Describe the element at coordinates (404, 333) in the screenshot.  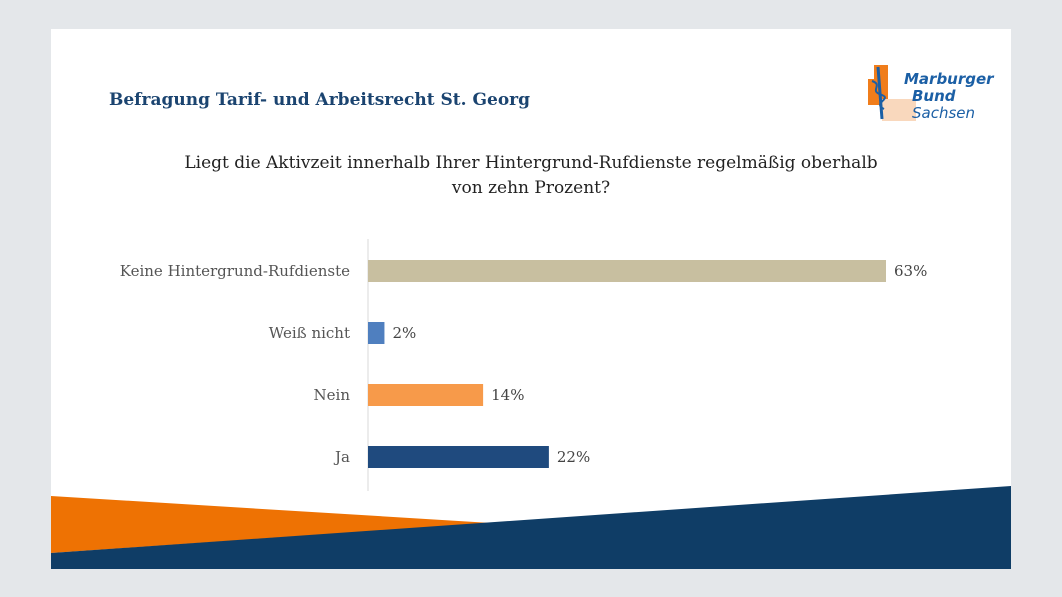
I see `data-label: 2%` at that location.